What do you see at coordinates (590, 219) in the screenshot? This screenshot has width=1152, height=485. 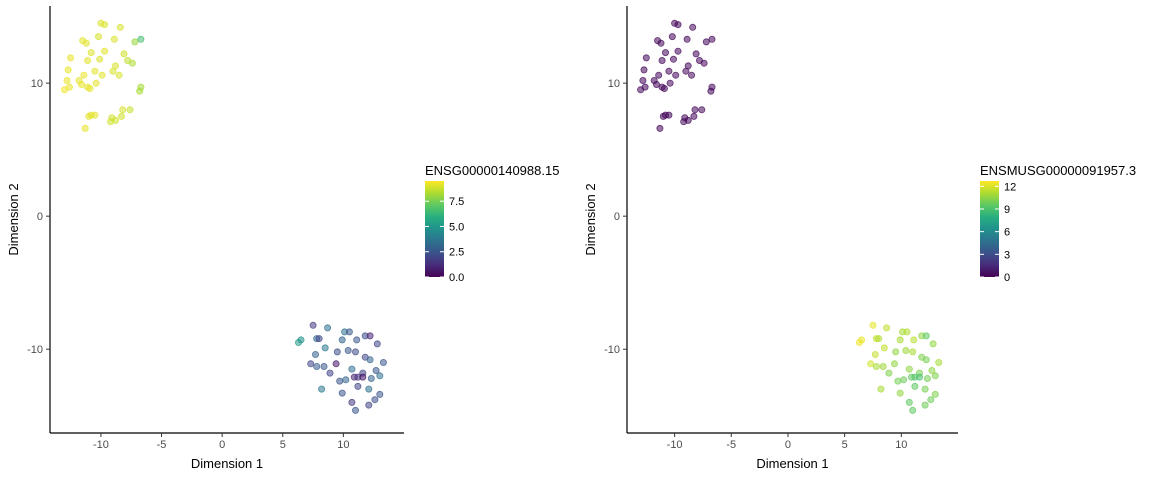 I see `chart-2-y-axis-label: Dimension 2` at bounding box center [590, 219].